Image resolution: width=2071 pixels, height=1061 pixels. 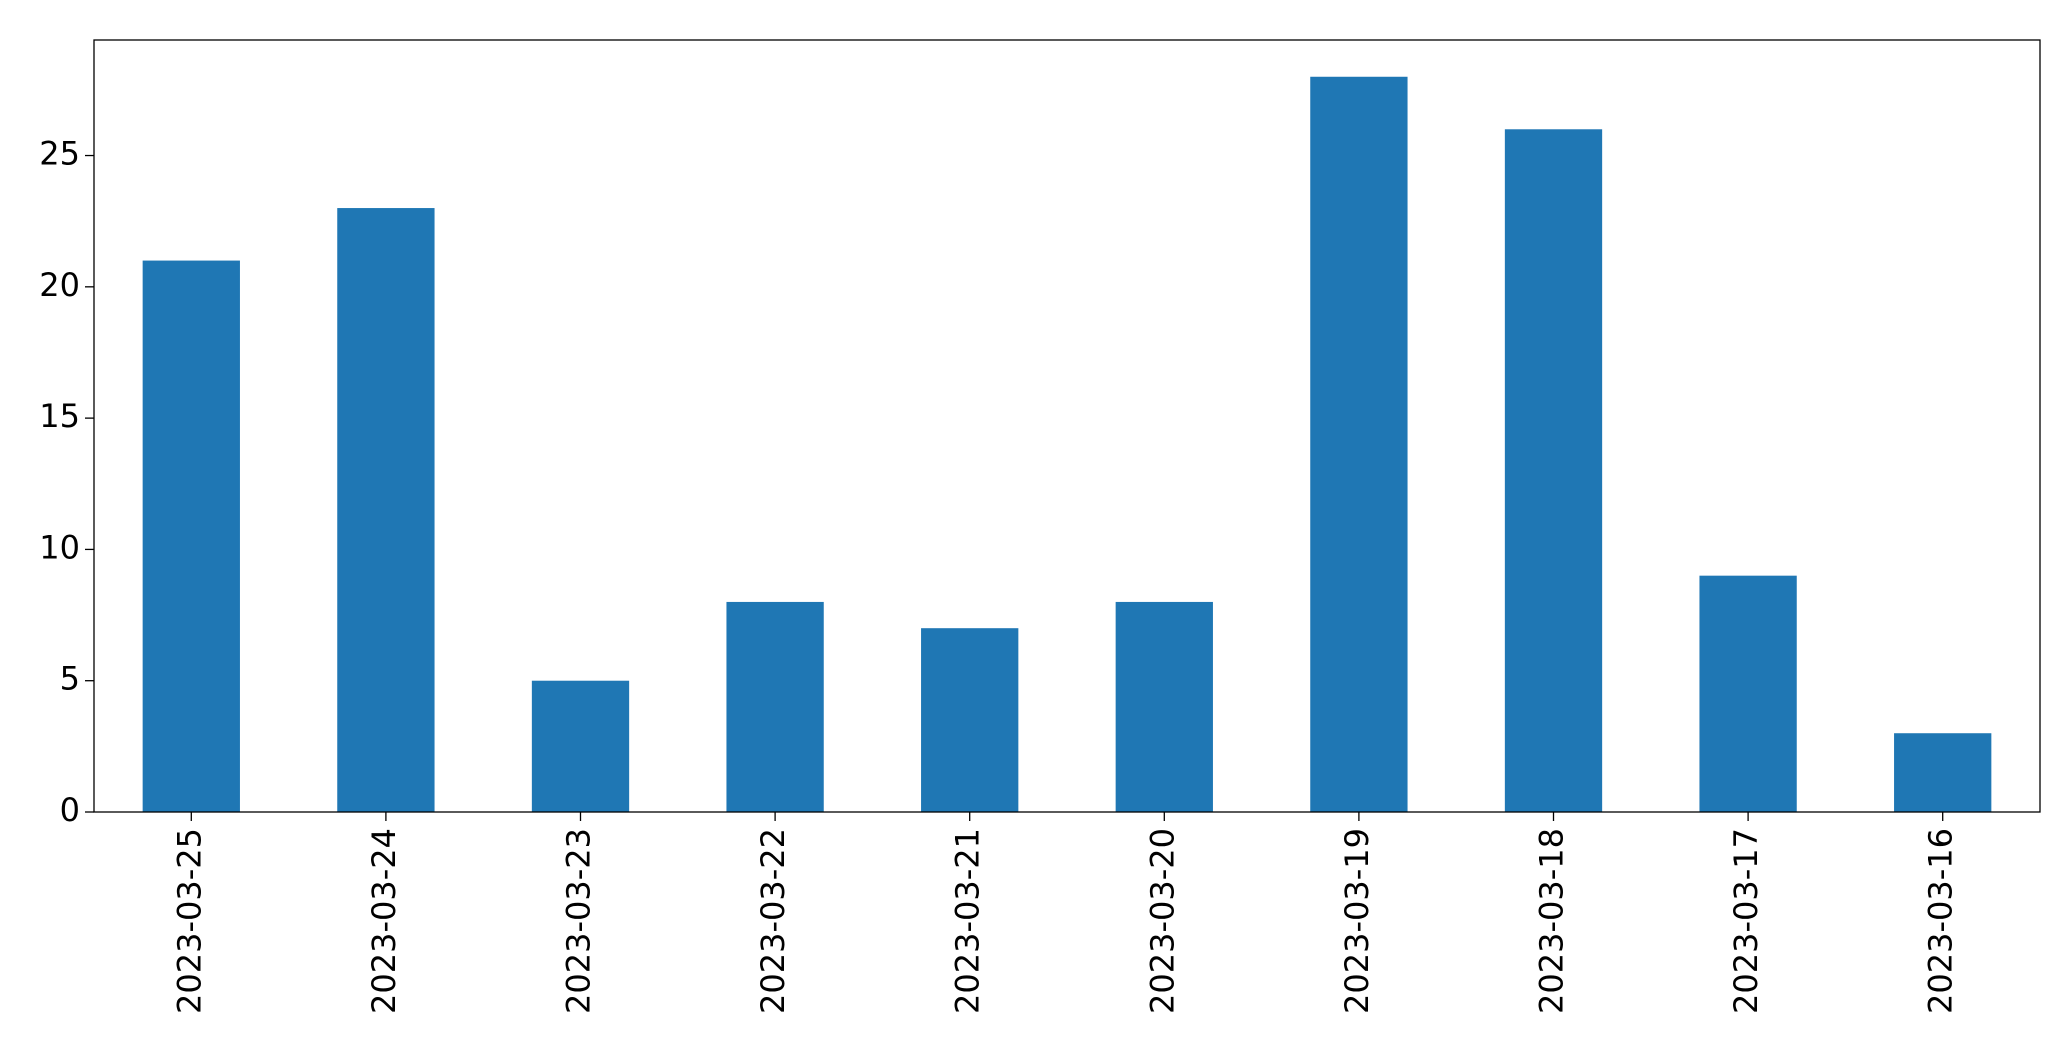 I want to click on y-tick-label: 25, so click(x=59, y=154).